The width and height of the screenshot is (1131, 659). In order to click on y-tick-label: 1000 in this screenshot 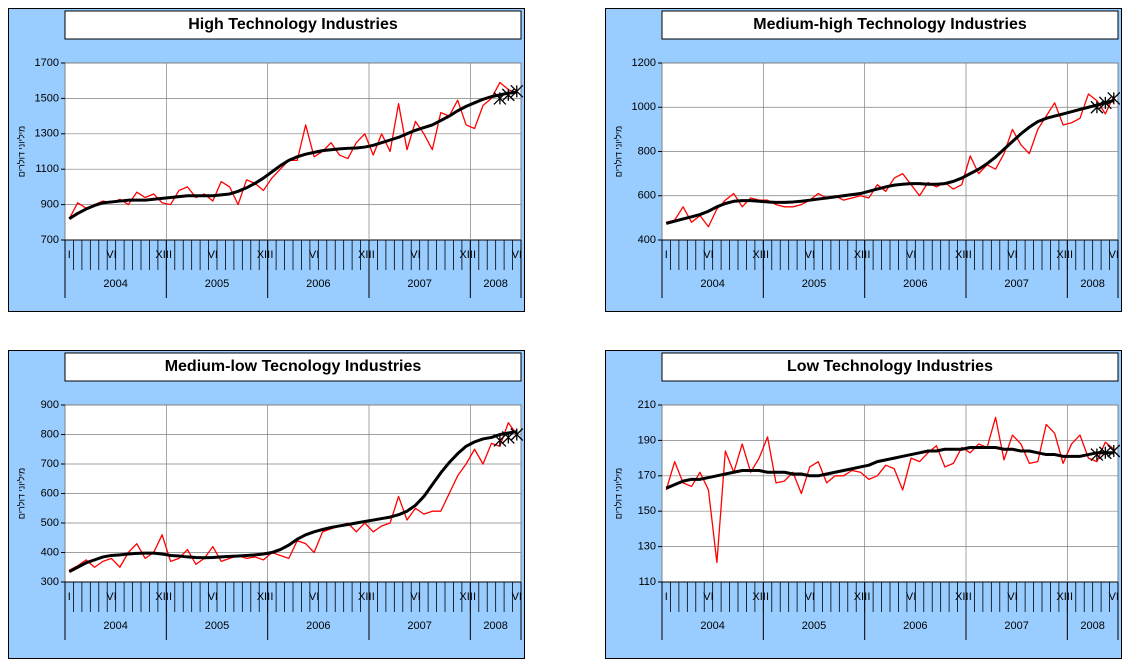, I will do `click(644, 107)`.